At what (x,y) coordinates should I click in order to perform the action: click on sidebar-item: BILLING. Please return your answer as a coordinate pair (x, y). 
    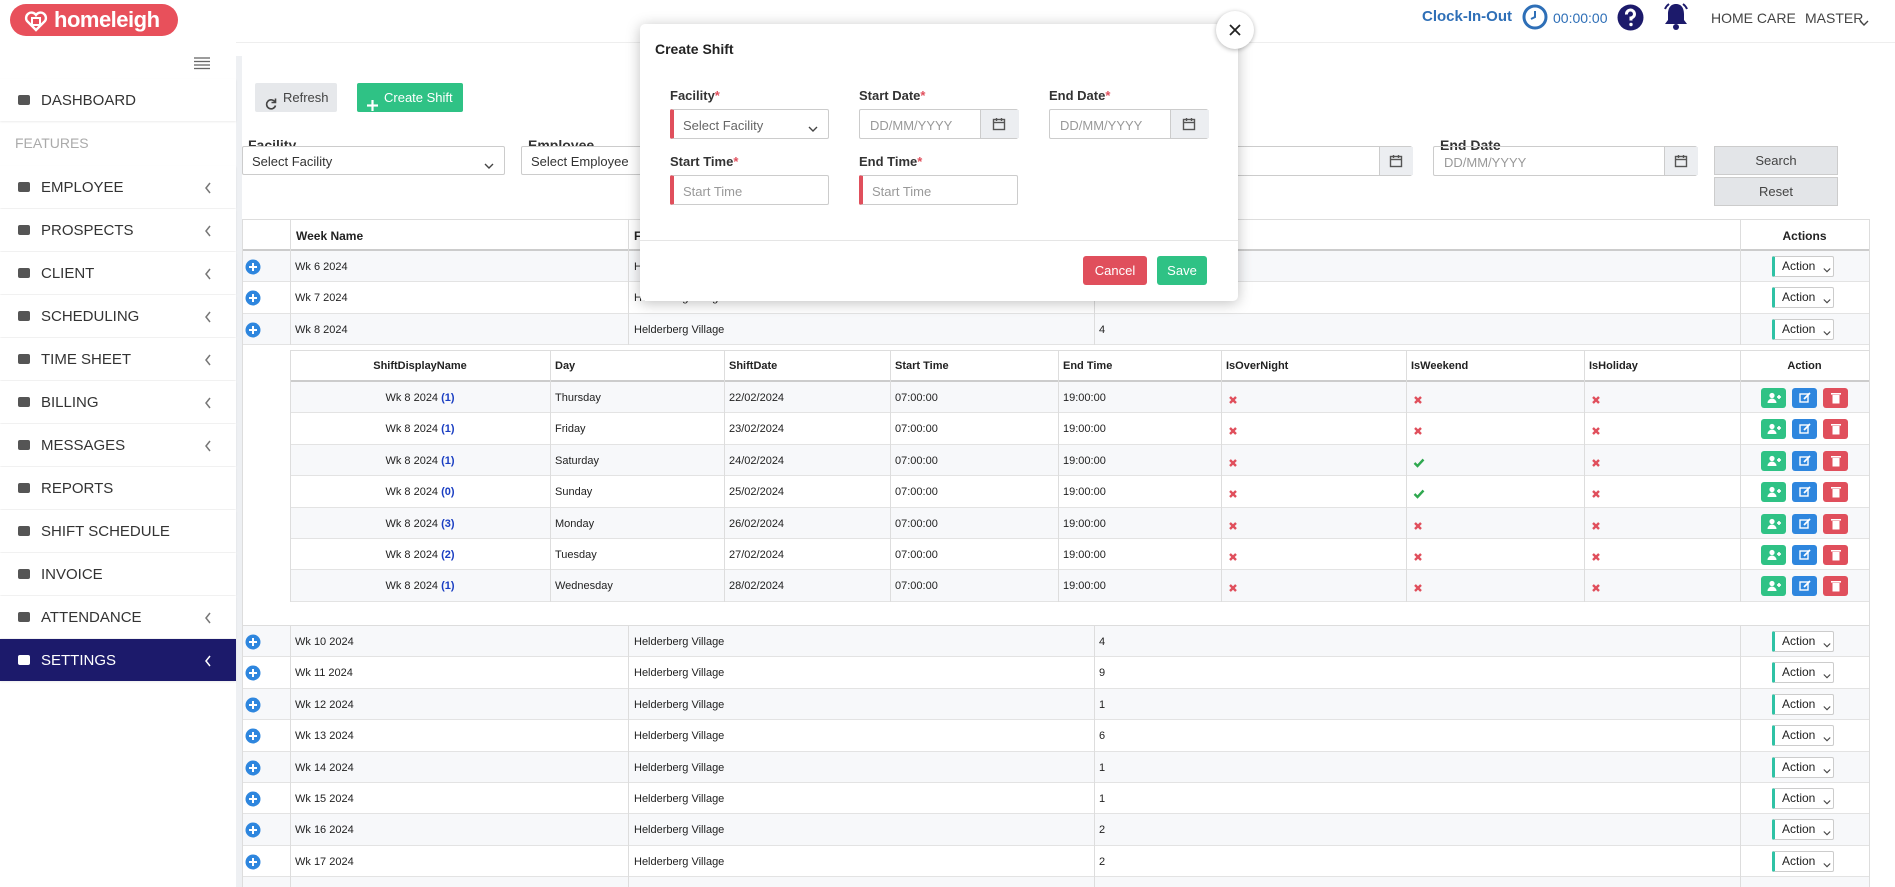
    Looking at the image, I should click on (118, 402).